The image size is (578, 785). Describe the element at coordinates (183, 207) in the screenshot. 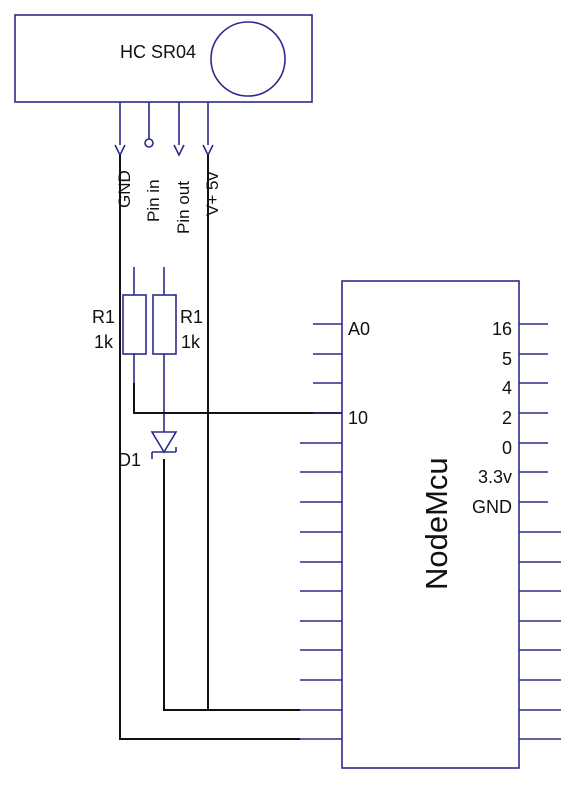

I see `pin-label-out: Pin out` at that location.